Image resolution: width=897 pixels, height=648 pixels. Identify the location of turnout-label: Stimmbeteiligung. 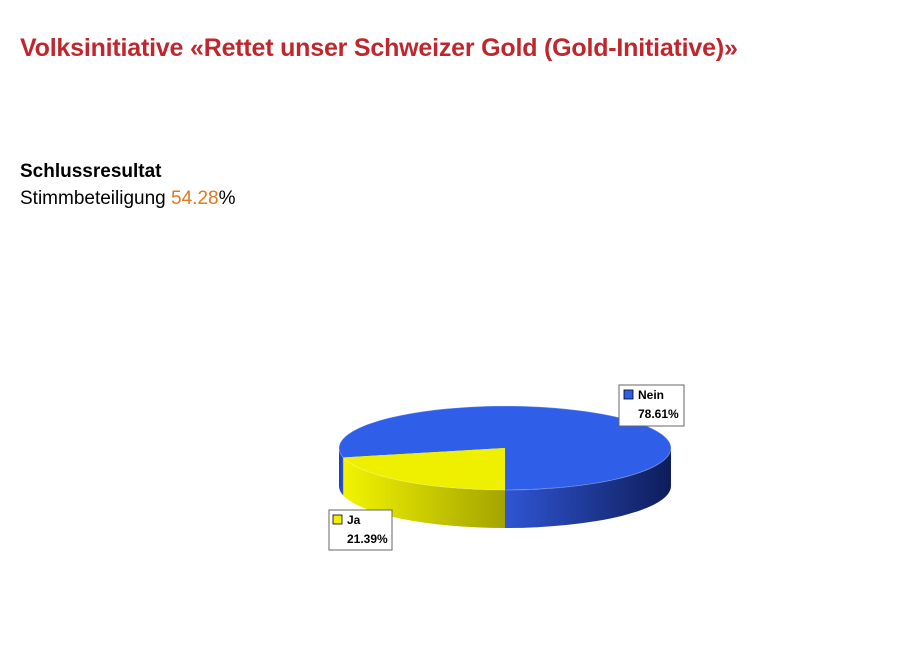
(93, 198).